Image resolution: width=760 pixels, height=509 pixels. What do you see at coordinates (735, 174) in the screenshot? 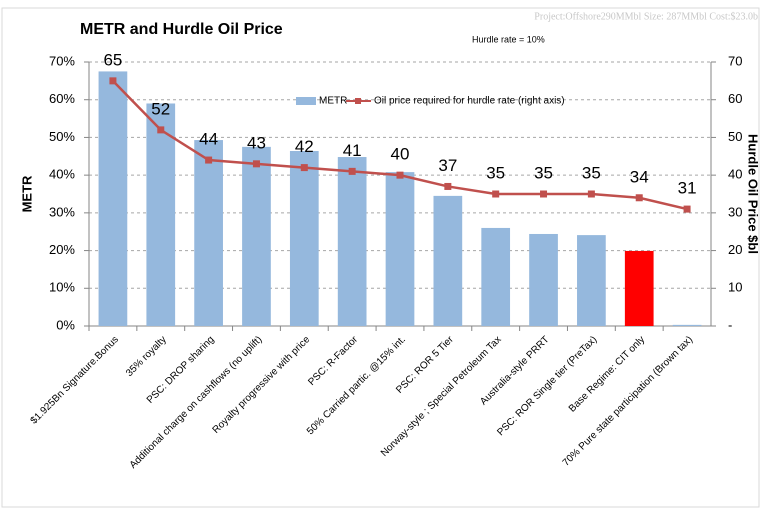
I see `y2-tick-label: 40` at bounding box center [735, 174].